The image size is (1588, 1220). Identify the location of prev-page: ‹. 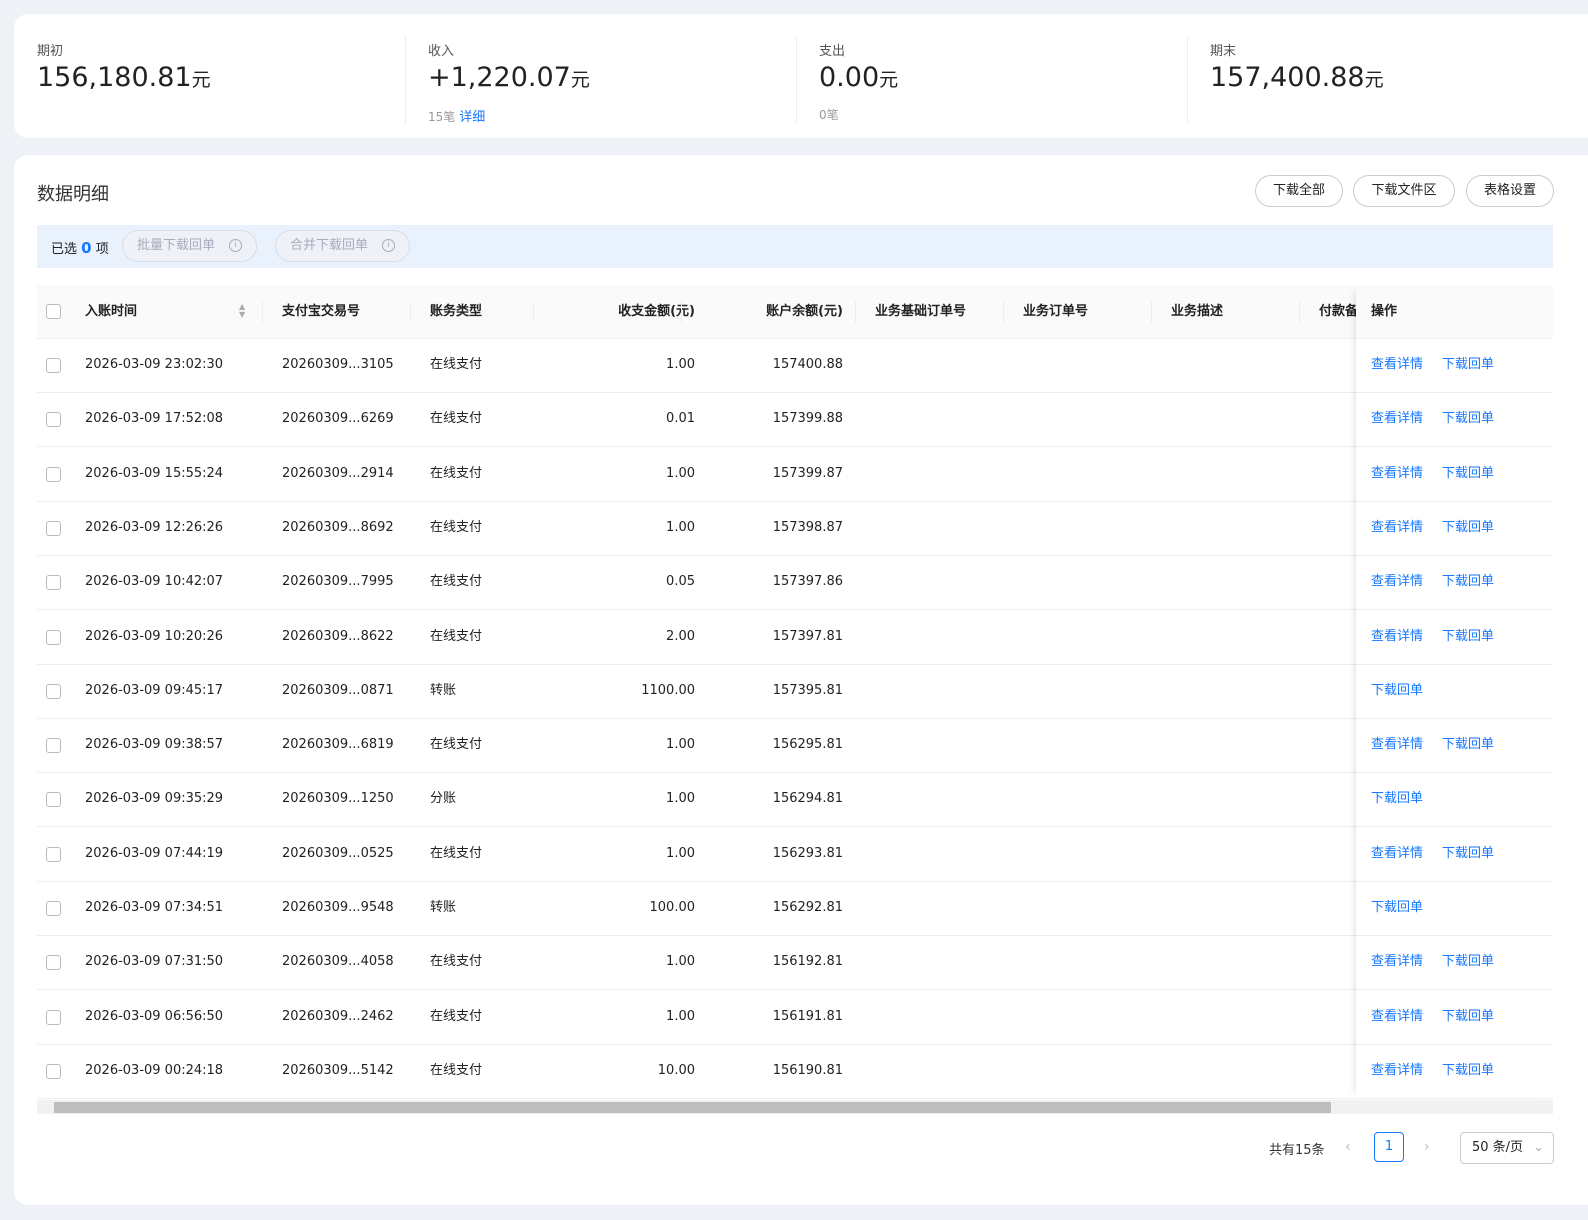
(1348, 1147).